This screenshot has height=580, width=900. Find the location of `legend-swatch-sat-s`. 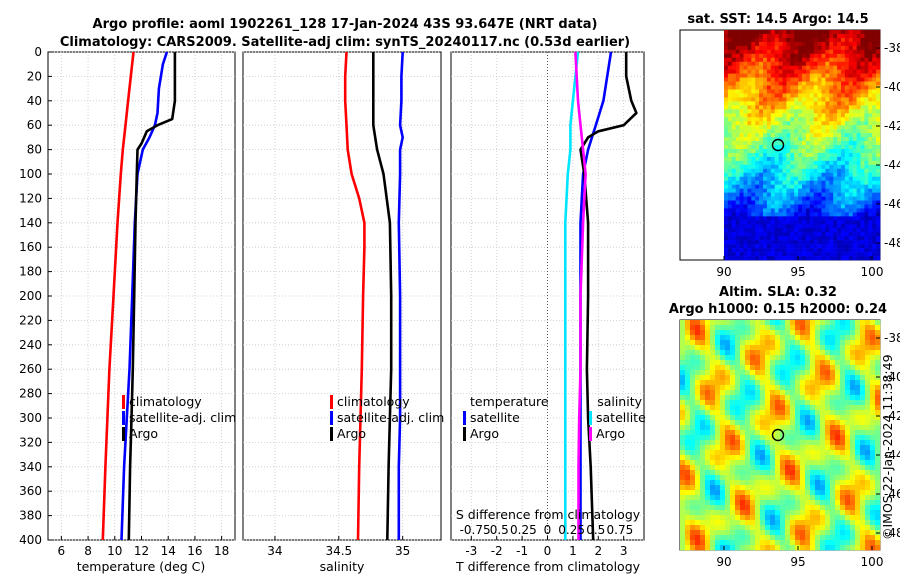

legend-swatch-sat-s is located at coordinates (590, 418).